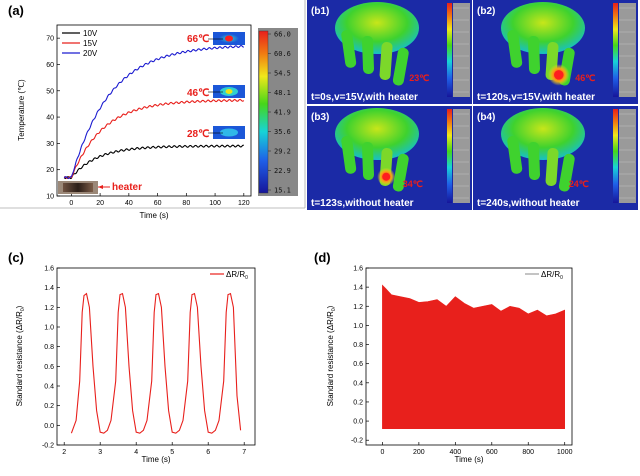 The image size is (640, 476). I want to click on heater-photo, so click(78, 187).